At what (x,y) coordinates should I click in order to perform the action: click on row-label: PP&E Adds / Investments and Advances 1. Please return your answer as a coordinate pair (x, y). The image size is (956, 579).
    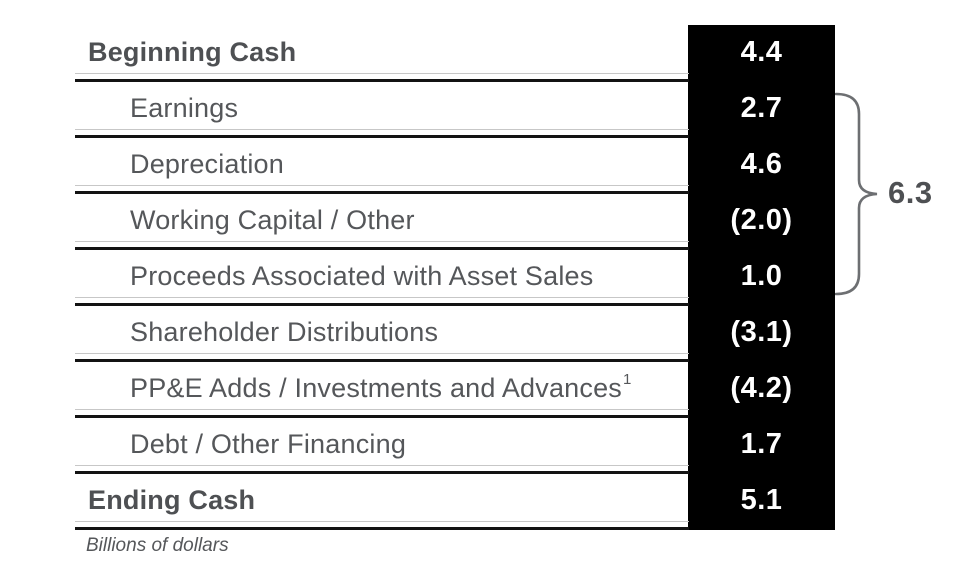
    Looking at the image, I should click on (381, 387).